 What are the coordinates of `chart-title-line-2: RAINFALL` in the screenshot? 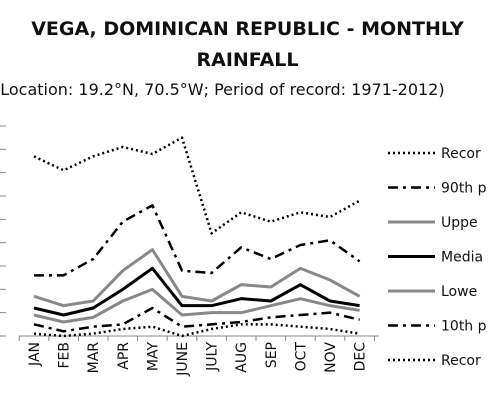 It's located at (247, 60).